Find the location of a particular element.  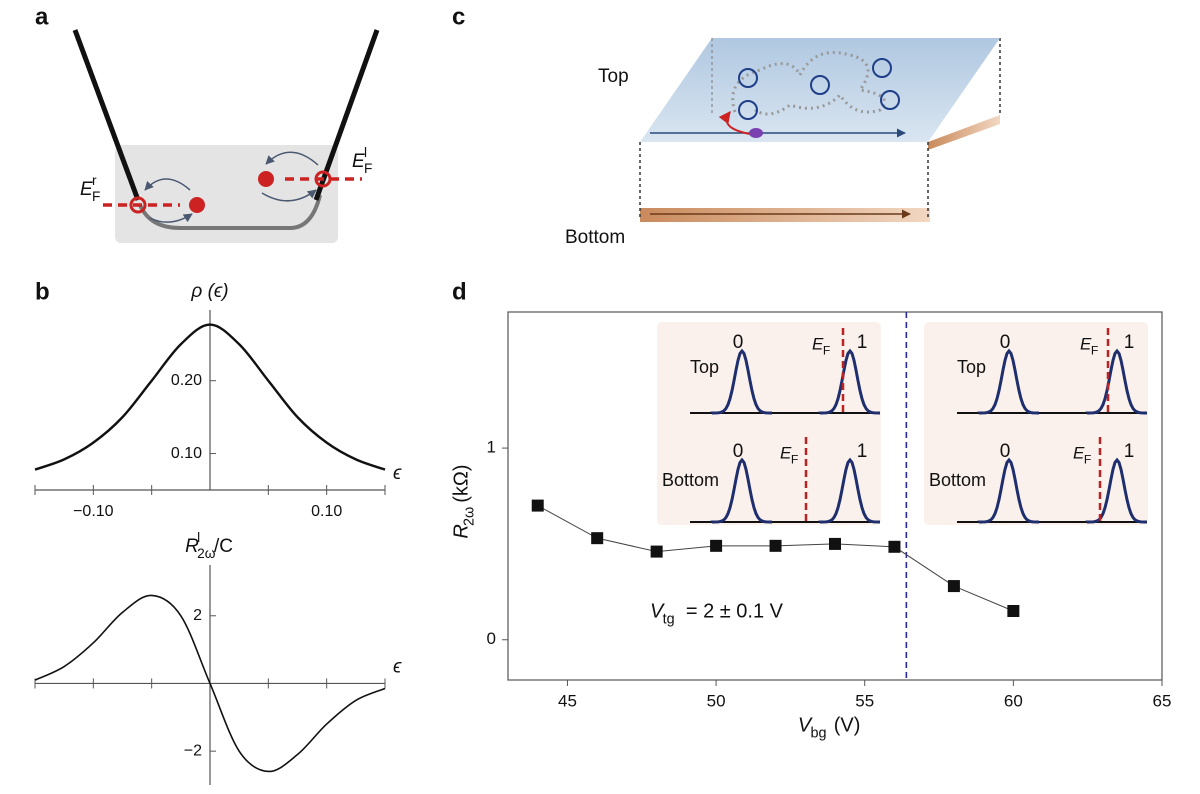

label-sup: r is located at coordinates (94, 180).